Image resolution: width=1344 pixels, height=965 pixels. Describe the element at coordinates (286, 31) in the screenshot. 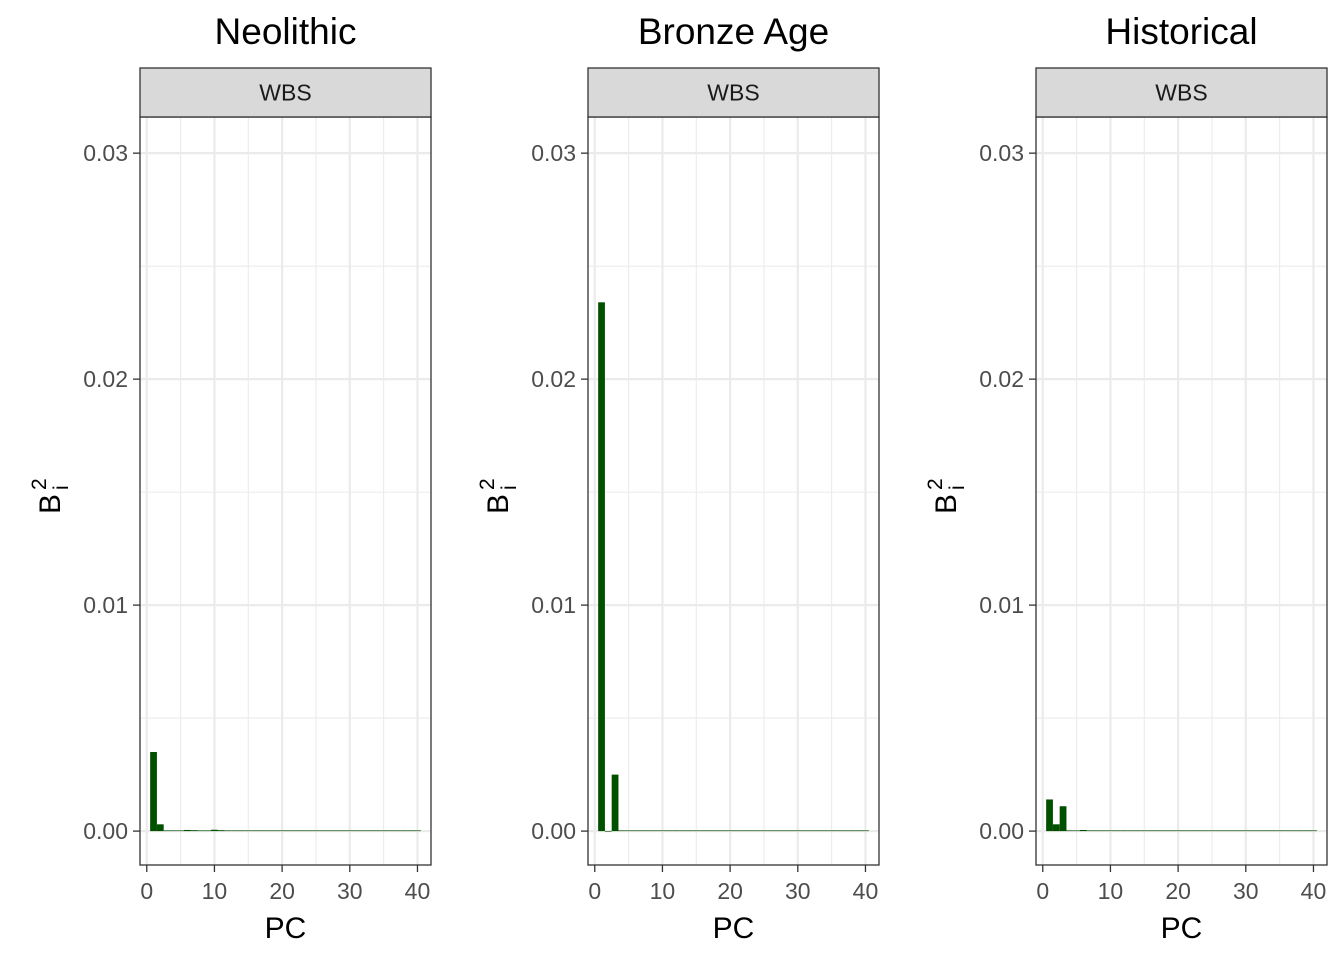

I see `panel-title: Neolithic` at that location.